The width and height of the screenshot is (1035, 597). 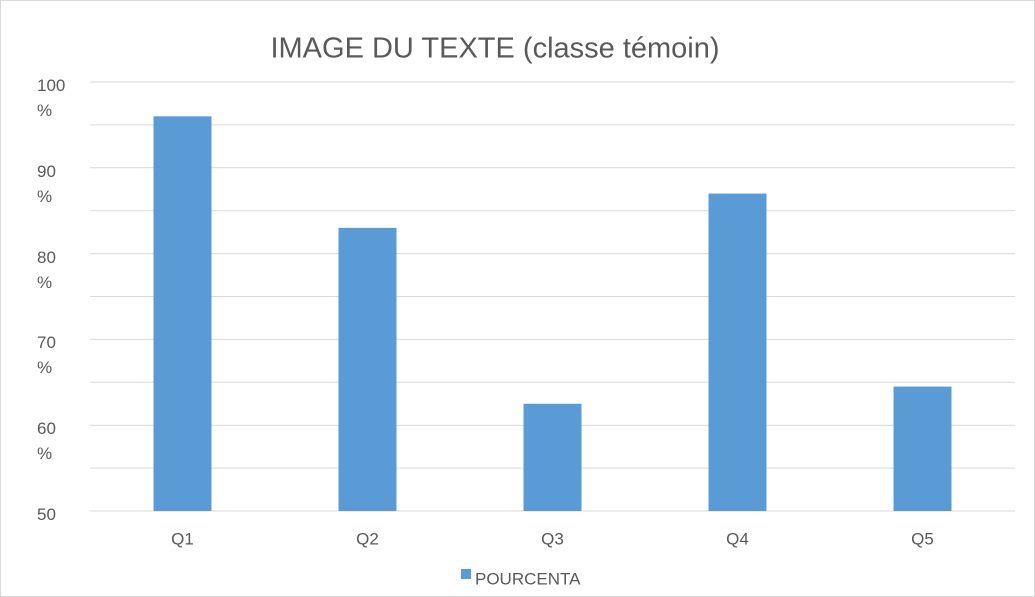 What do you see at coordinates (494, 49) in the screenshot?
I see `chart-title: IMAGE DU TEXTE (classe témoin)` at bounding box center [494, 49].